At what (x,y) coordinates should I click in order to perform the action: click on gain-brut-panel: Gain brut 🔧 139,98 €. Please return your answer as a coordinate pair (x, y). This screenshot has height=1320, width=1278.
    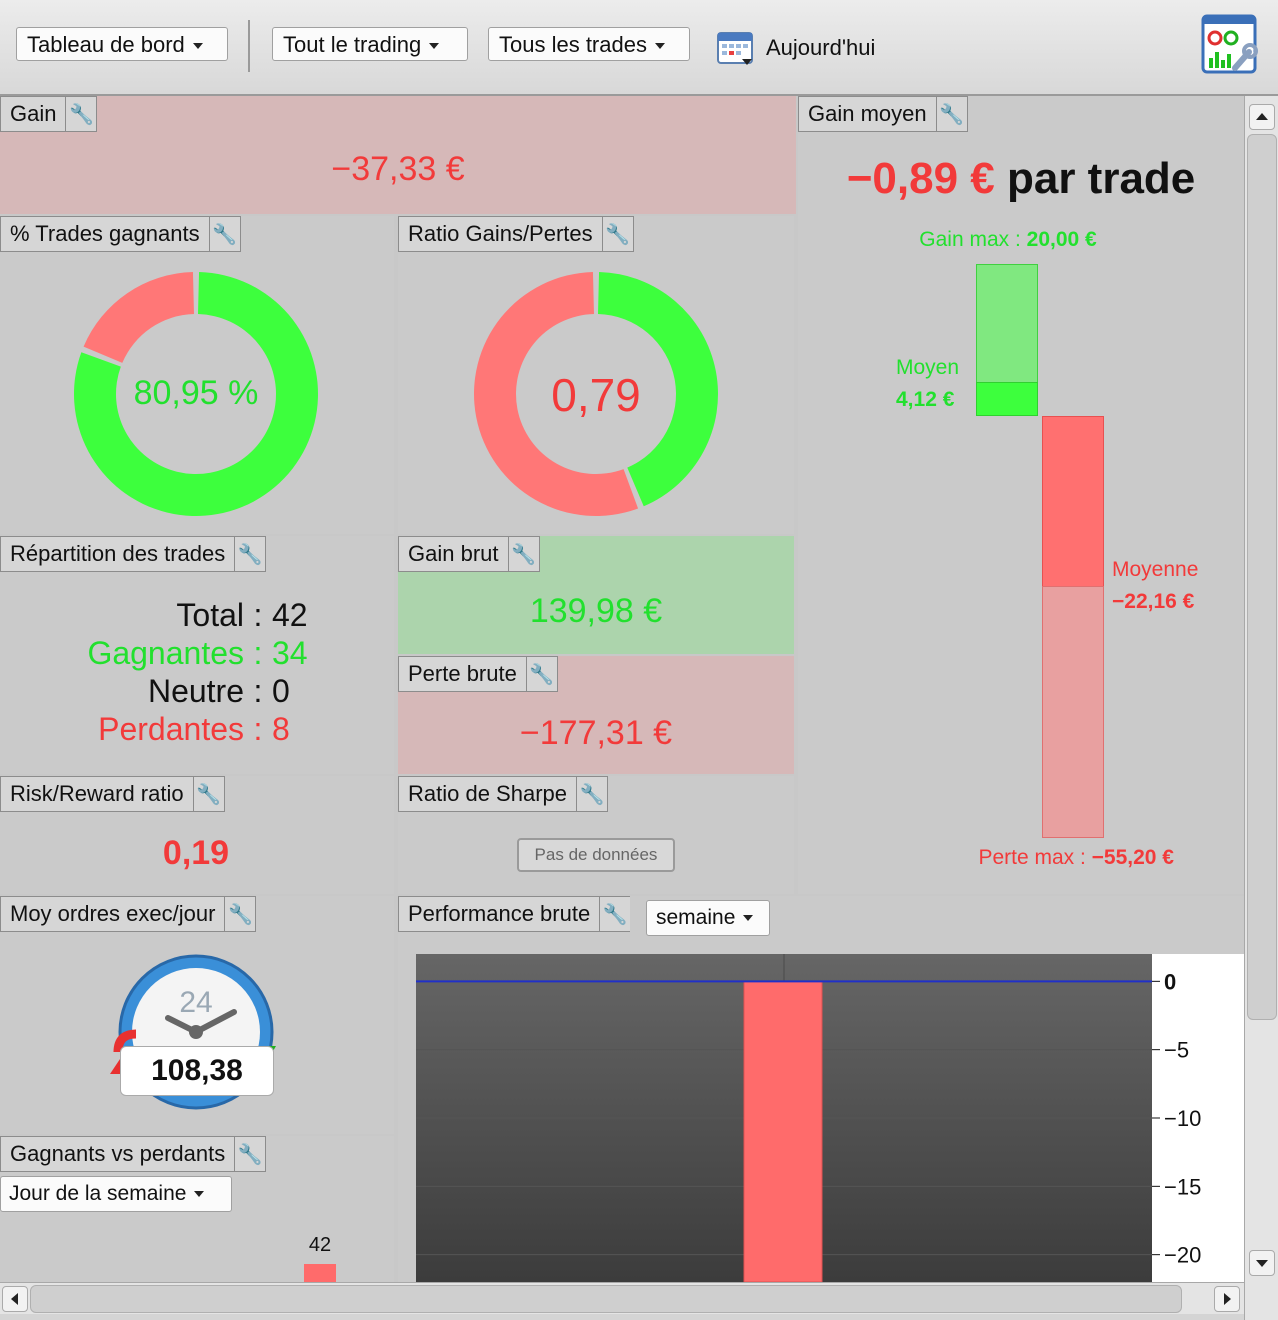
    Looking at the image, I should click on (596, 595).